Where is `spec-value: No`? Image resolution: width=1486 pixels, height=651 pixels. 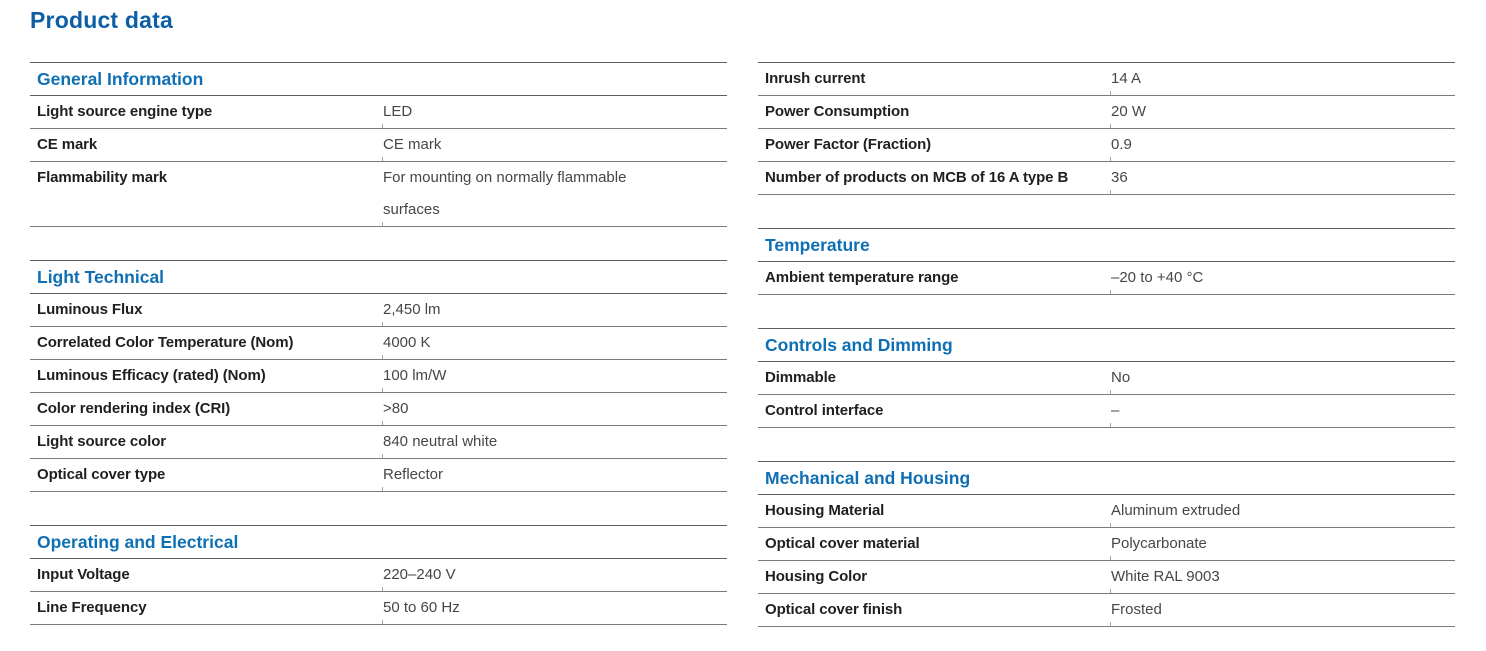 spec-value: No is located at coordinates (1121, 377).